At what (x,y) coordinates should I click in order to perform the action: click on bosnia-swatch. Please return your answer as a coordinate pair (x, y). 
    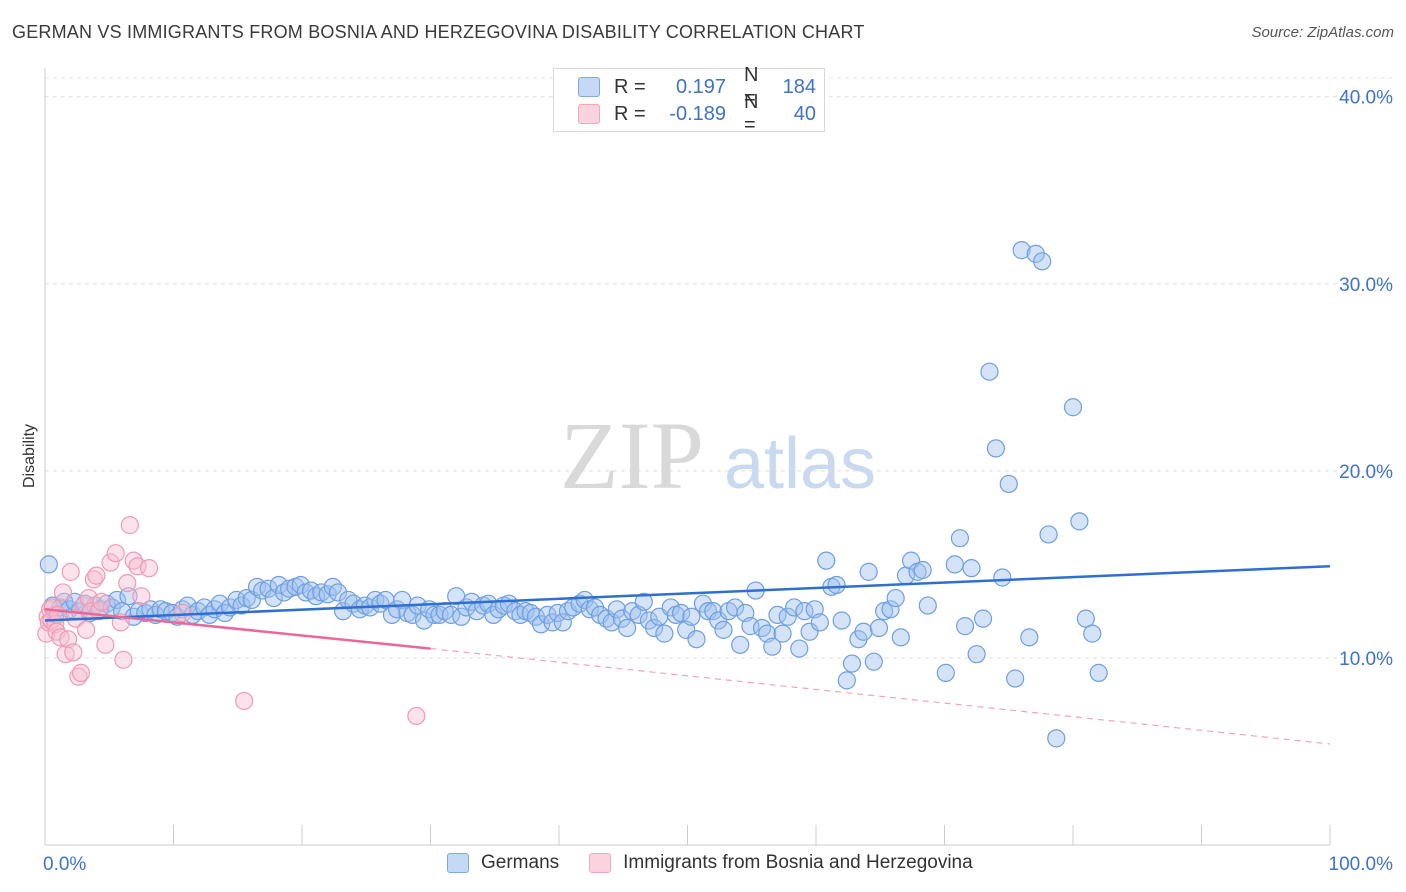
    Looking at the image, I should click on (600, 863).